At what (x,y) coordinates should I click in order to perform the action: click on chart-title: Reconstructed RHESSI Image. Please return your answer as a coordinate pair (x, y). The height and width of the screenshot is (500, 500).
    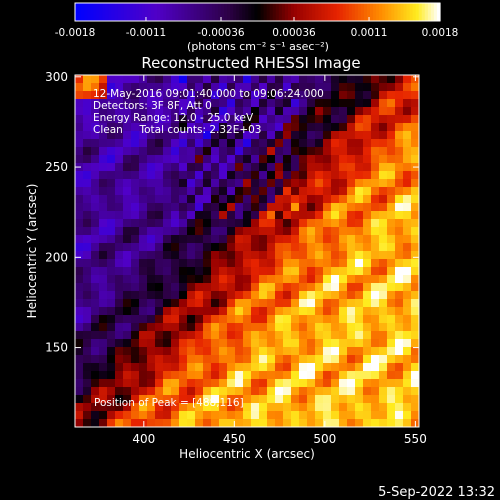
    Looking at the image, I should click on (250, 63).